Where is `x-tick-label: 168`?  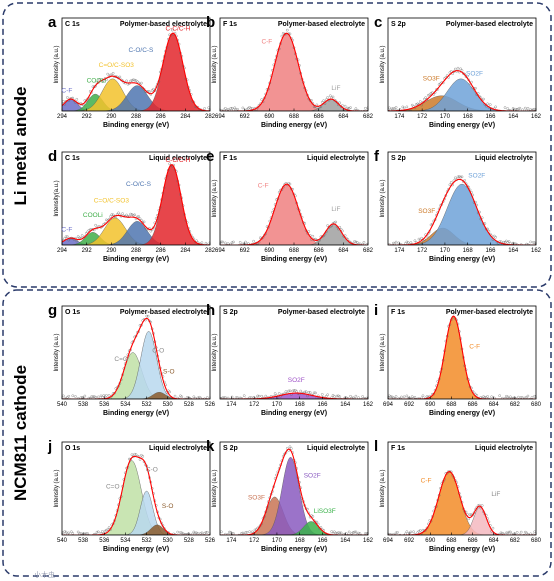 x-tick-label: 168 is located at coordinates (468, 117).